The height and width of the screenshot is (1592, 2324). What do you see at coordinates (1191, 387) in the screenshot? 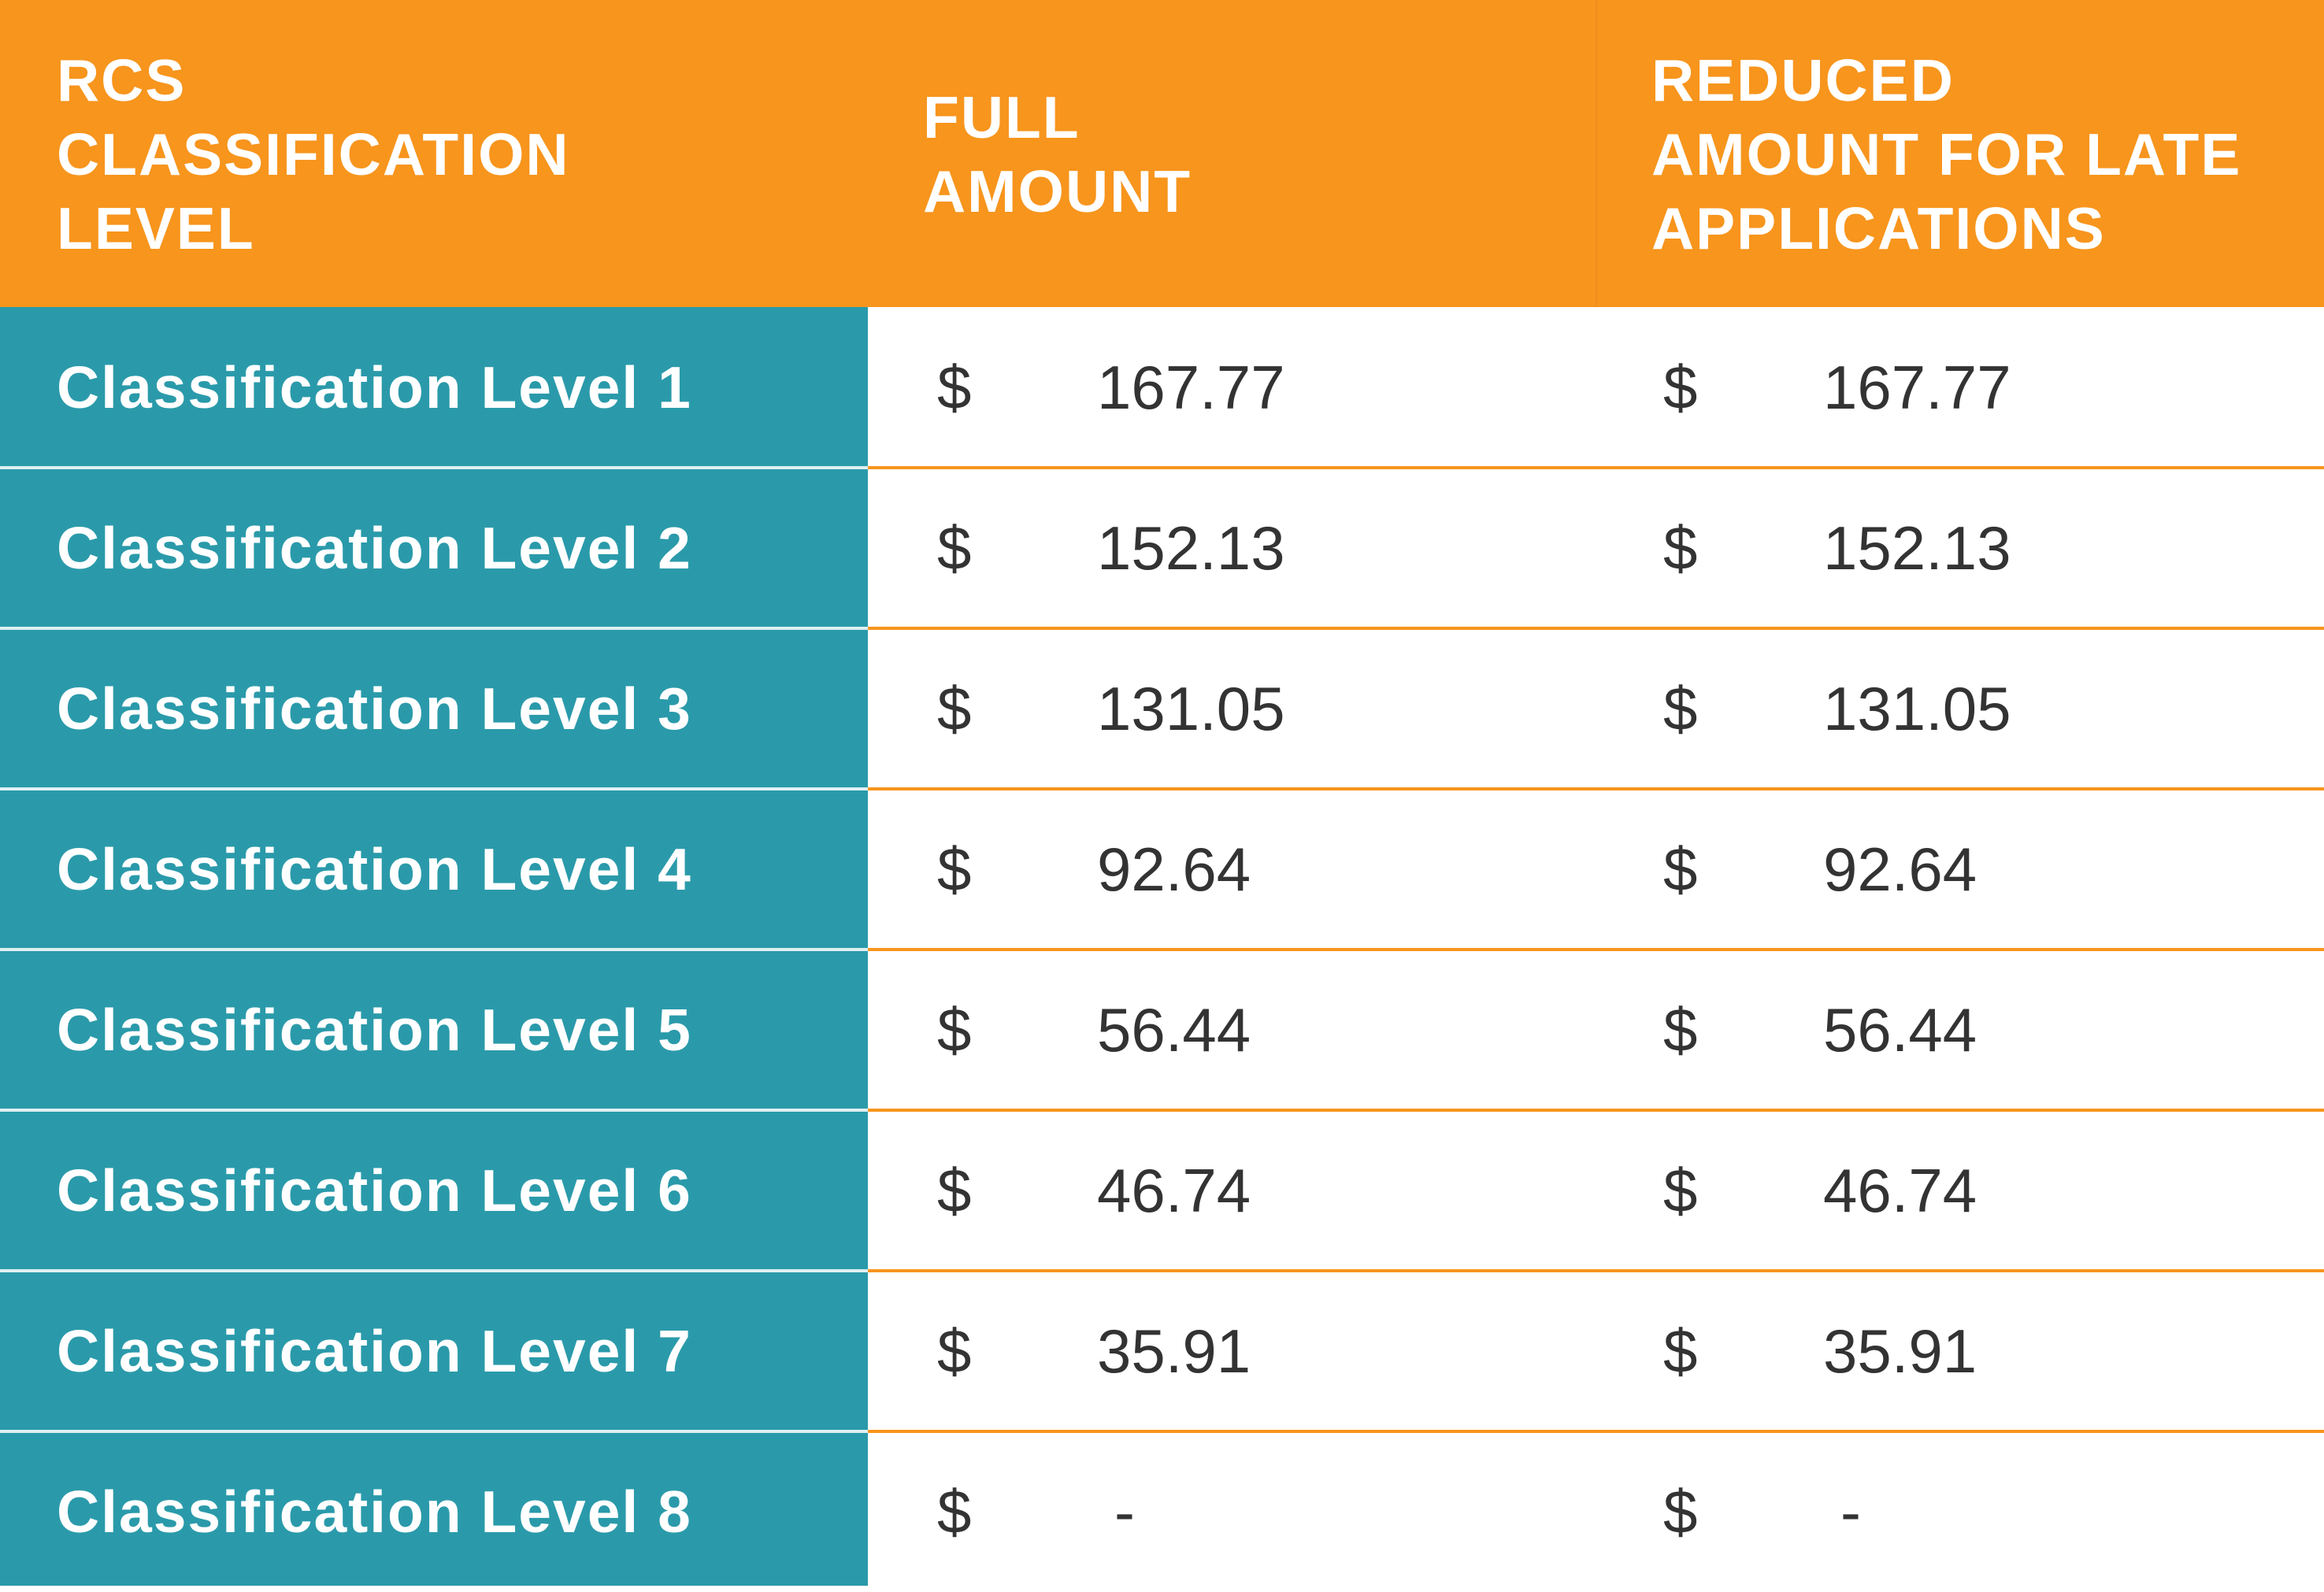
I see `full-amount-value: 167.77` at bounding box center [1191, 387].